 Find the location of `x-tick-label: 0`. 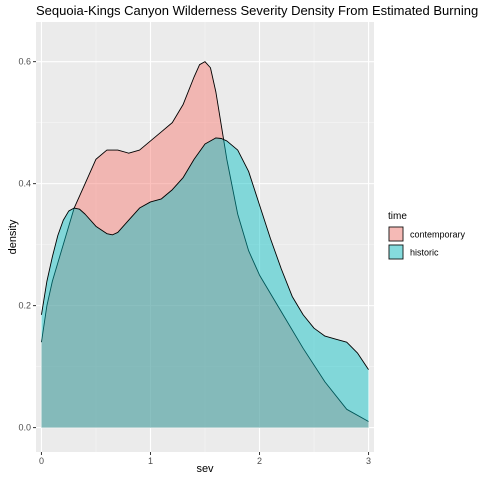

x-tick-label: 0 is located at coordinates (41, 461).